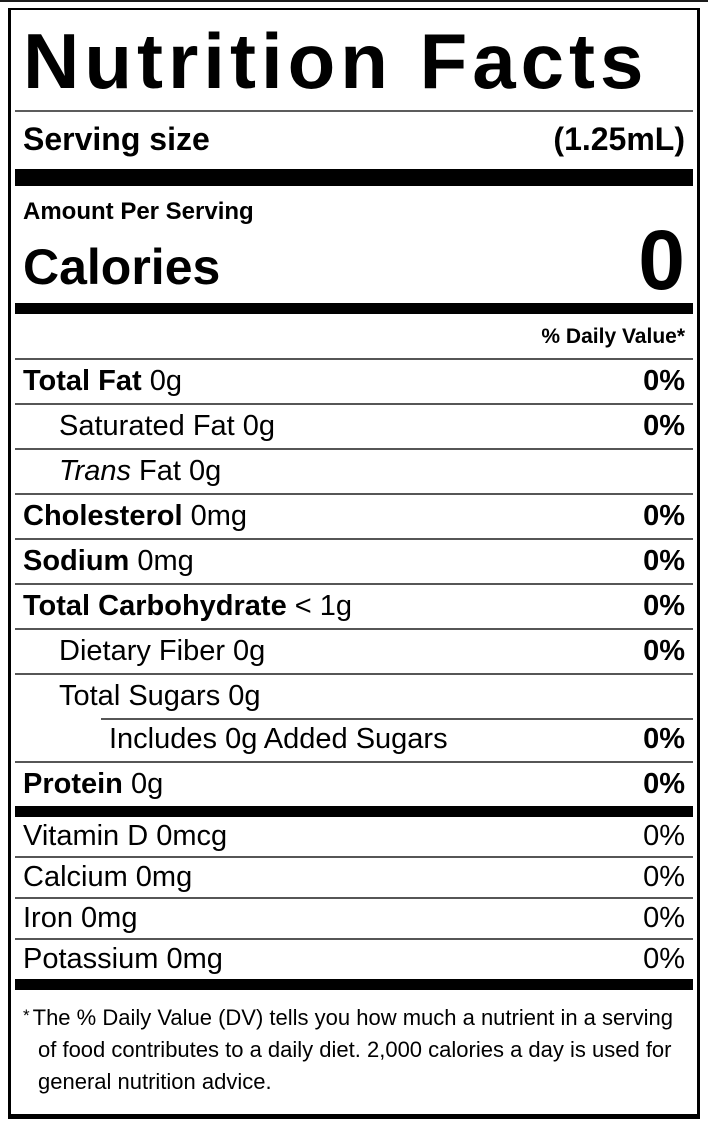 This screenshot has height=1126, width=708. Describe the element at coordinates (354, 695) in the screenshot. I see `nutrient-row-total-sugars: Total Sugars 0g` at that location.